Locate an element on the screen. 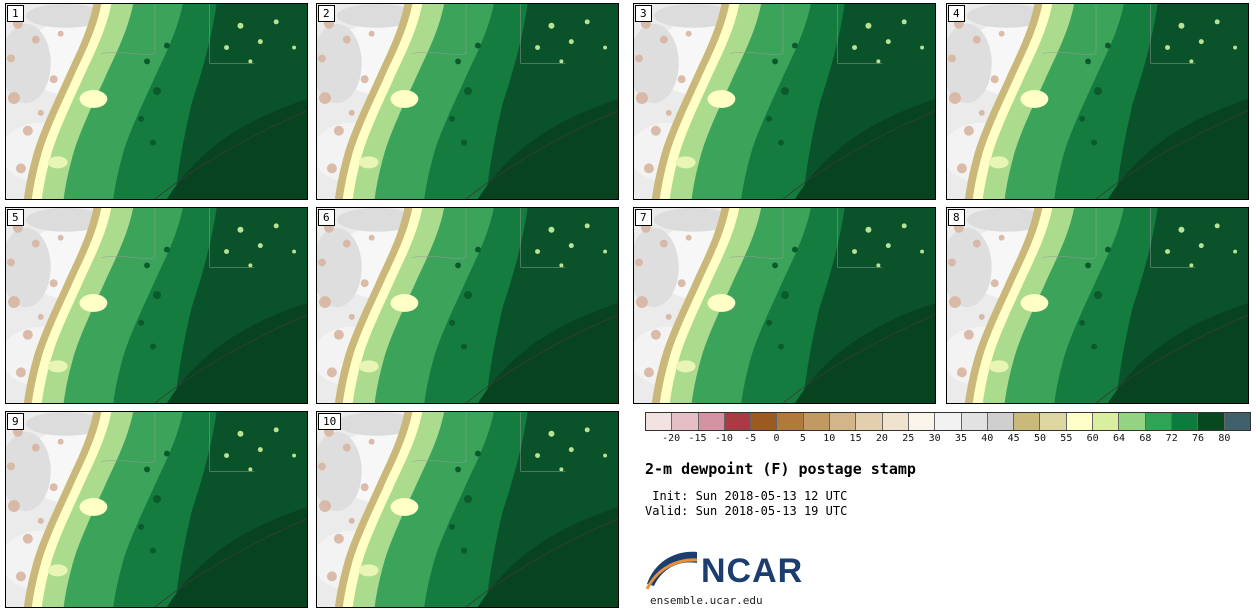 Image resolution: width=1260 pixels, height=610 pixels. colorbar-tick: 15 is located at coordinates (855, 438).